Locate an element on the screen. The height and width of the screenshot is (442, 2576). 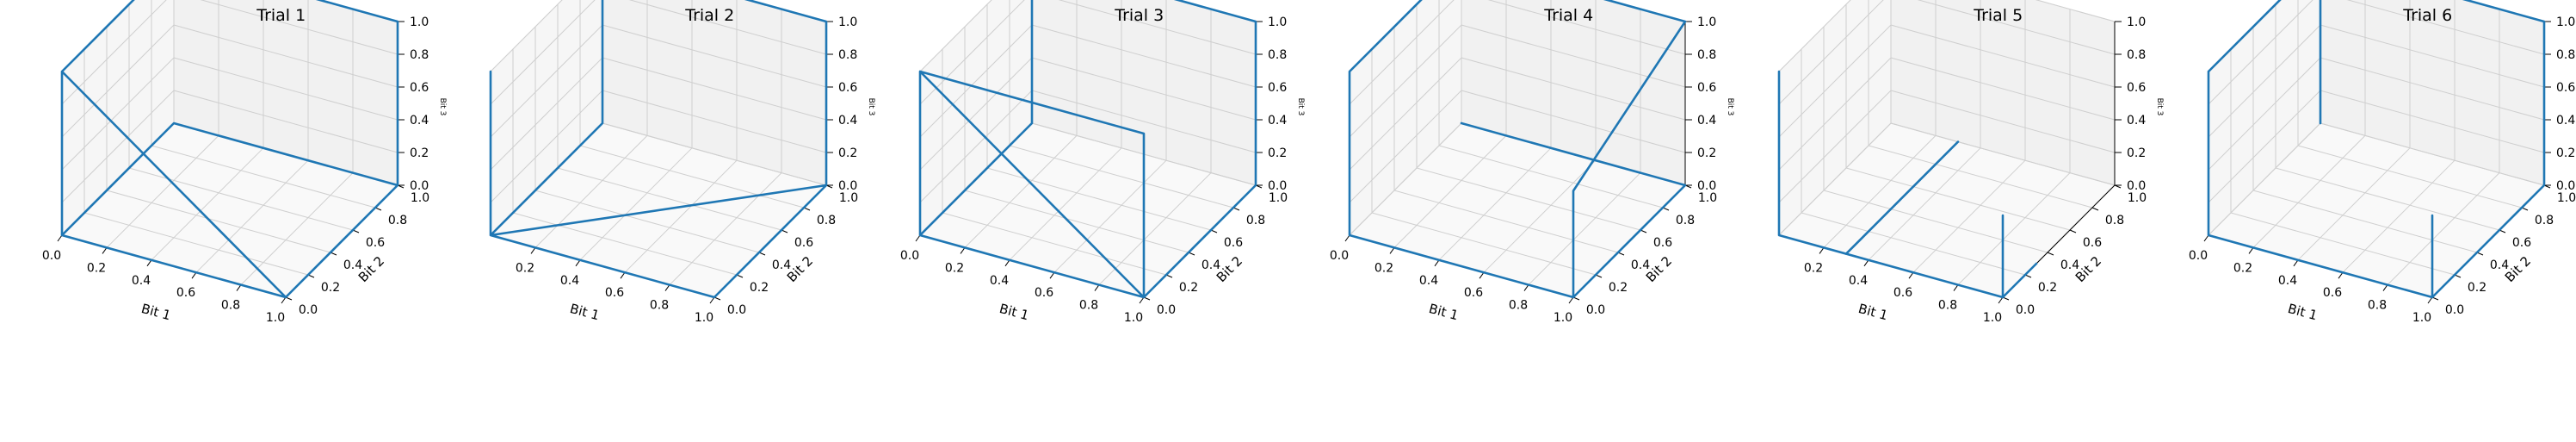
chart-title: Trial 5 is located at coordinates (1998, 16).